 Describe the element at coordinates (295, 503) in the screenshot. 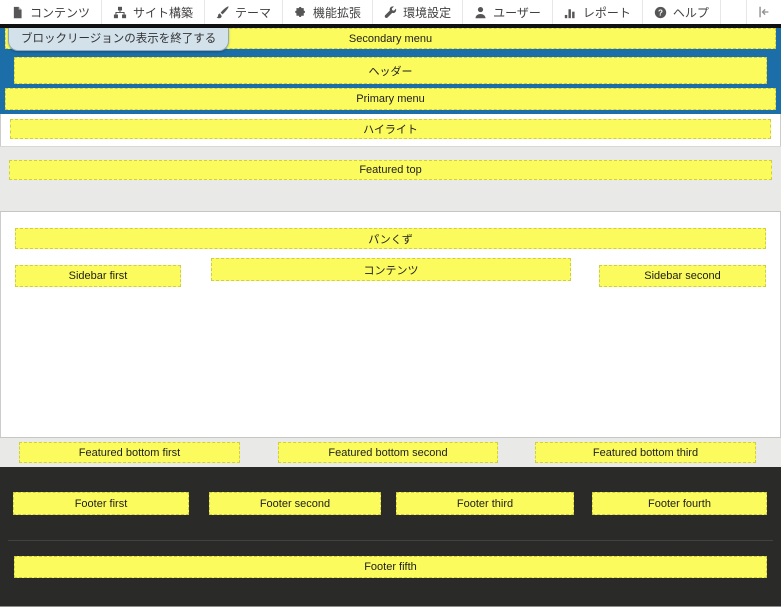

I see `region-footer-second: Footer second` at that location.